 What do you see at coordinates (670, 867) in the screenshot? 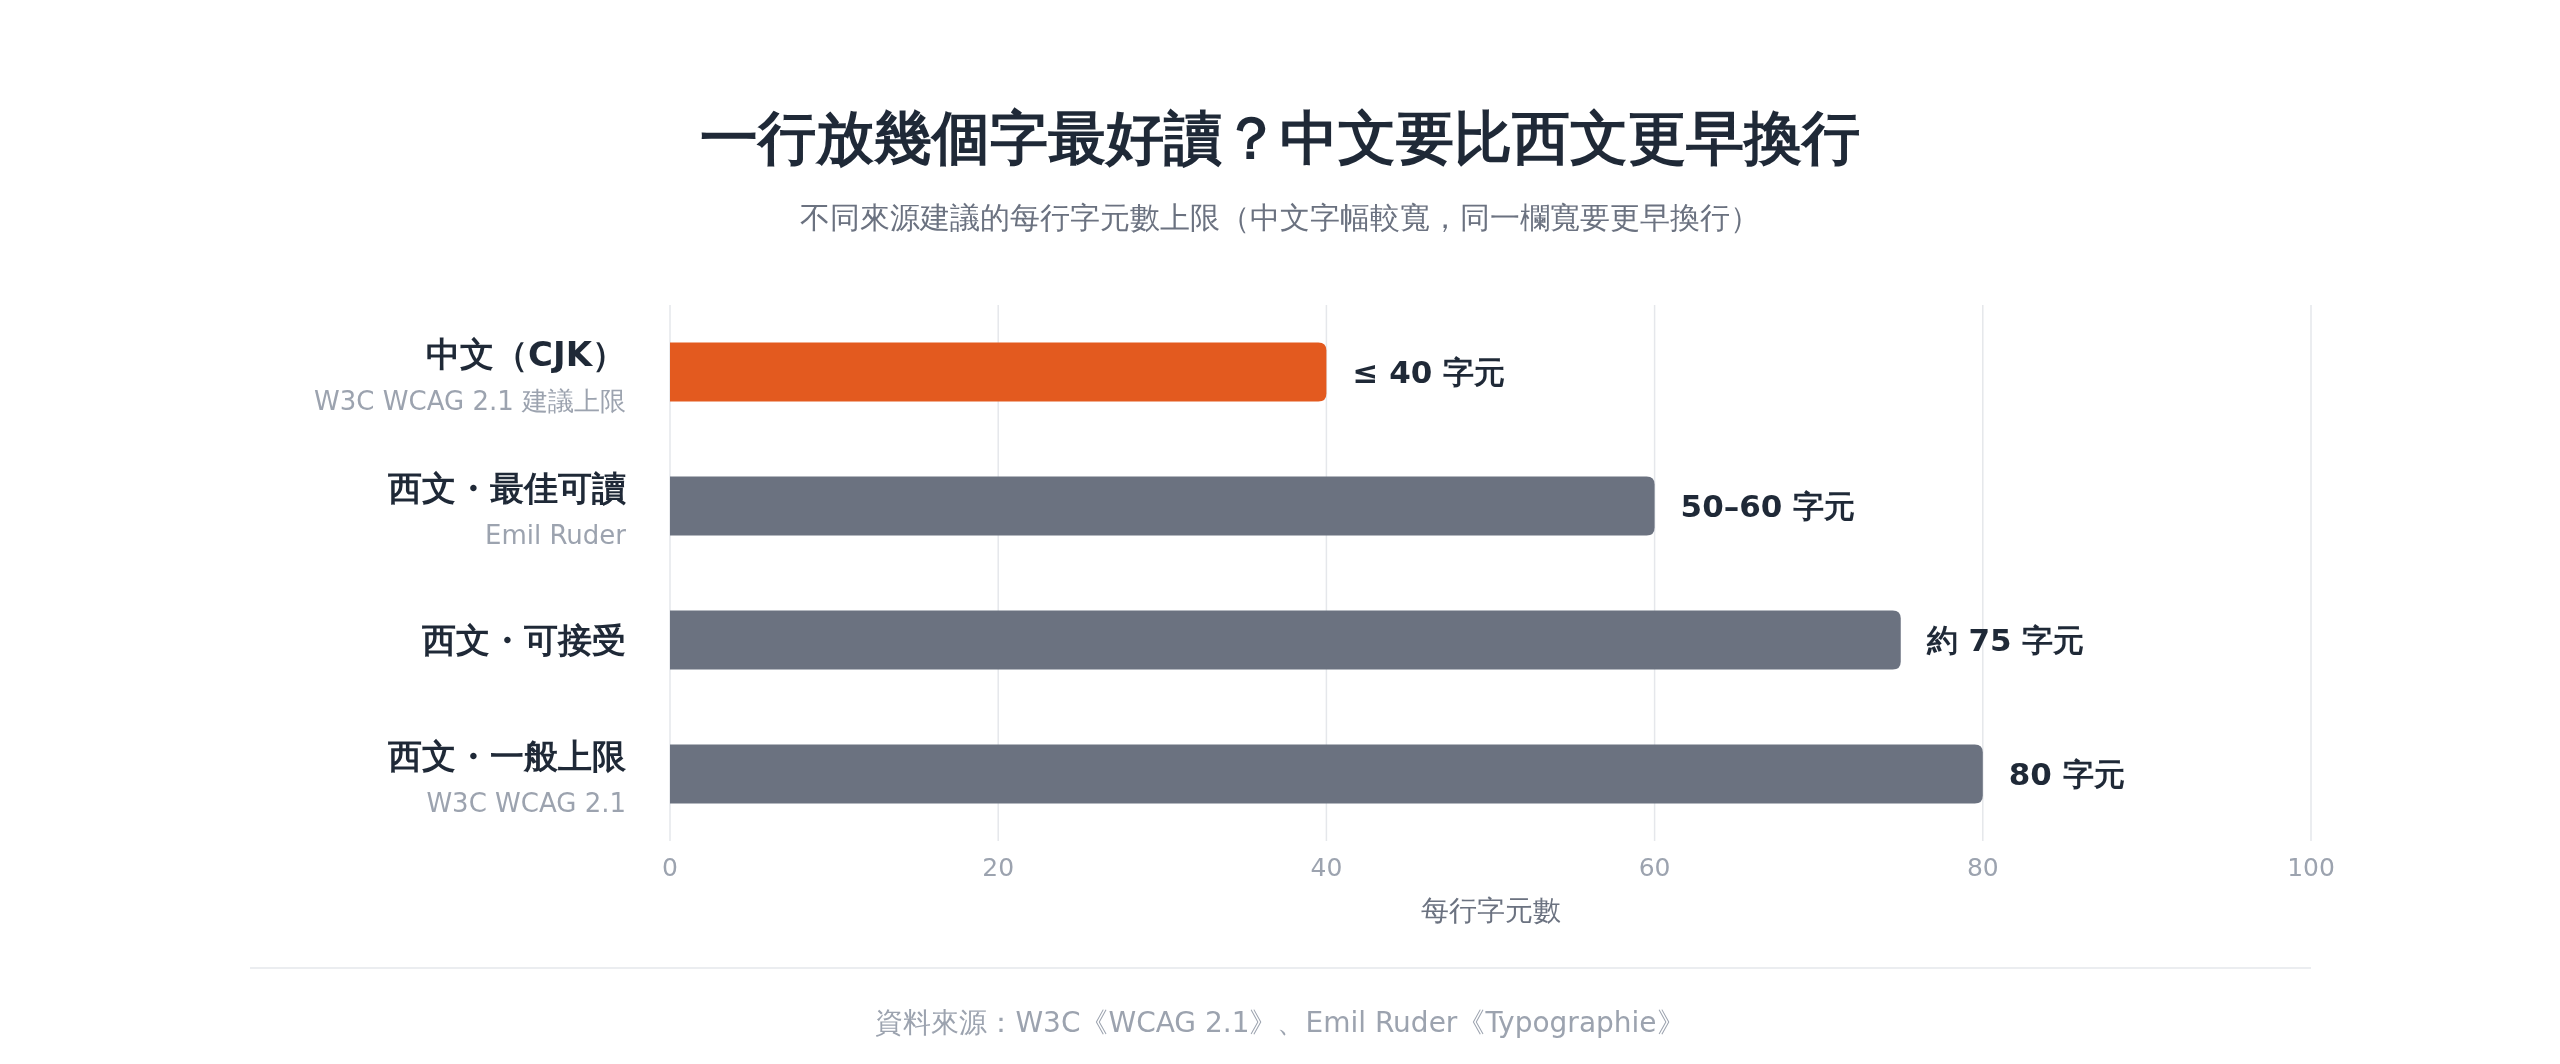
I see `x-tick-label: 0` at bounding box center [670, 867].